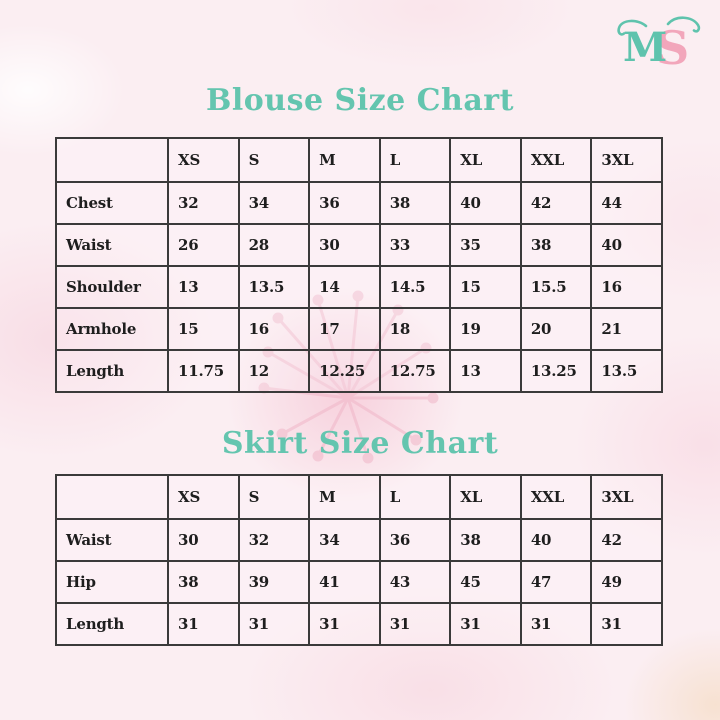  What do you see at coordinates (344, 582) in the screenshot?
I see `size-value: 41` at bounding box center [344, 582].